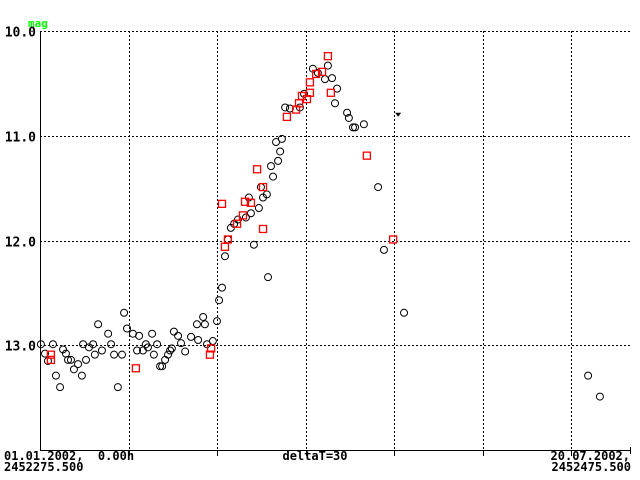  Describe the element at coordinates (398, 114) in the screenshot. I see `data-point-upper-limit` at that location.